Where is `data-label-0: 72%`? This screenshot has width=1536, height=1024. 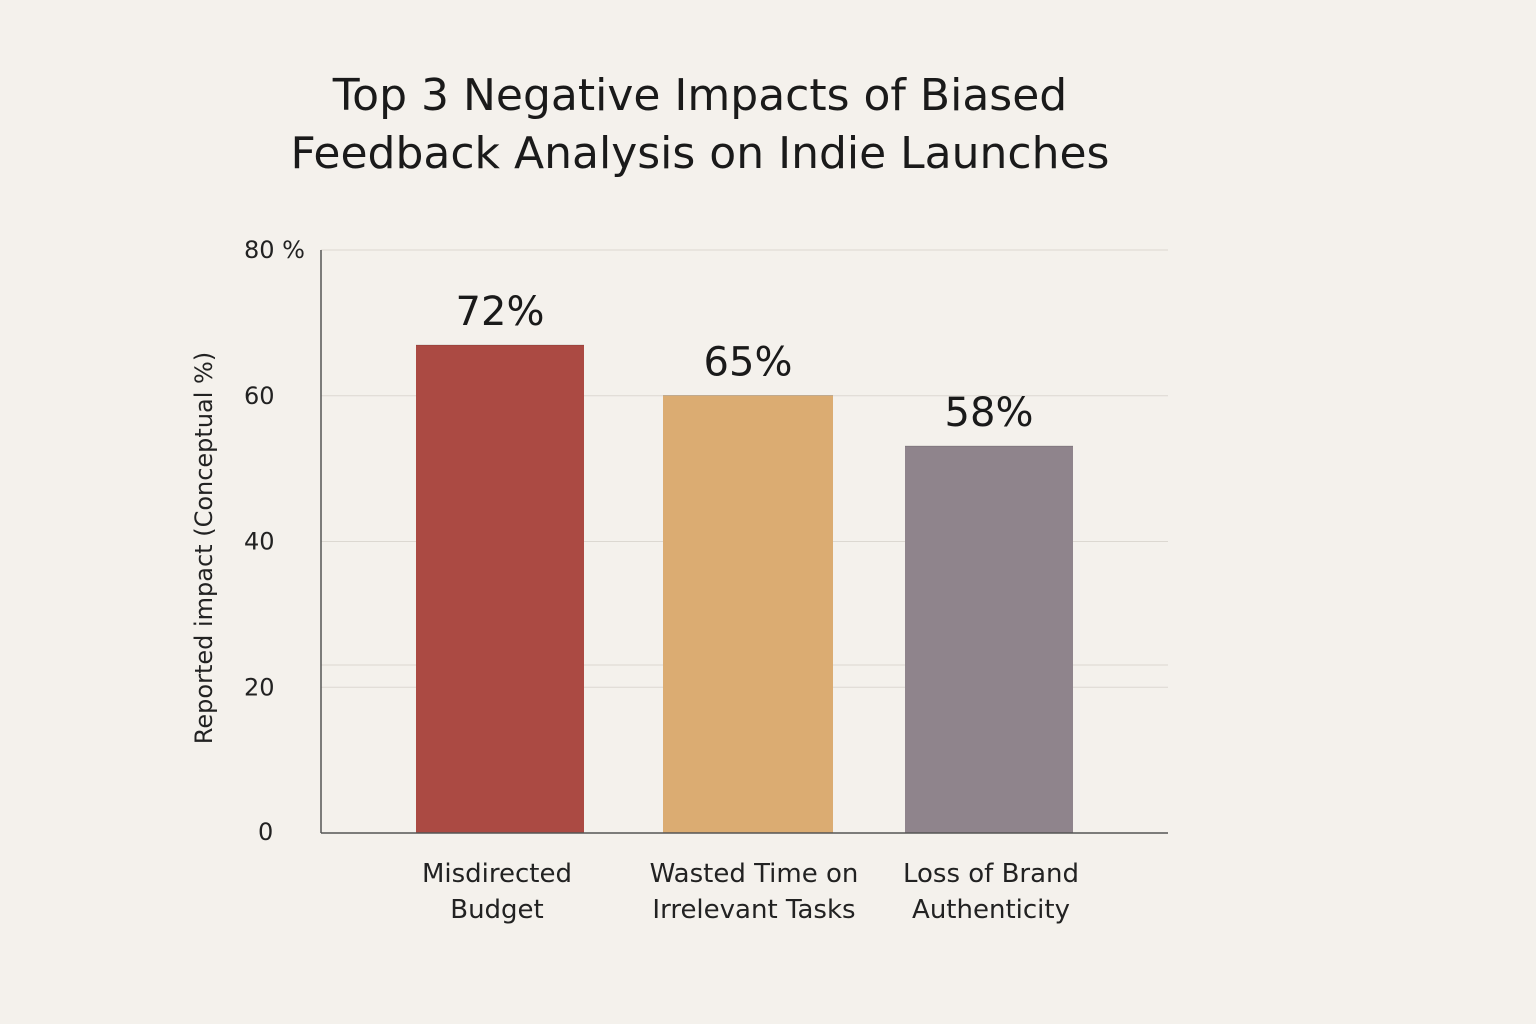
data-label-0: 72% is located at coordinates (500, 312).